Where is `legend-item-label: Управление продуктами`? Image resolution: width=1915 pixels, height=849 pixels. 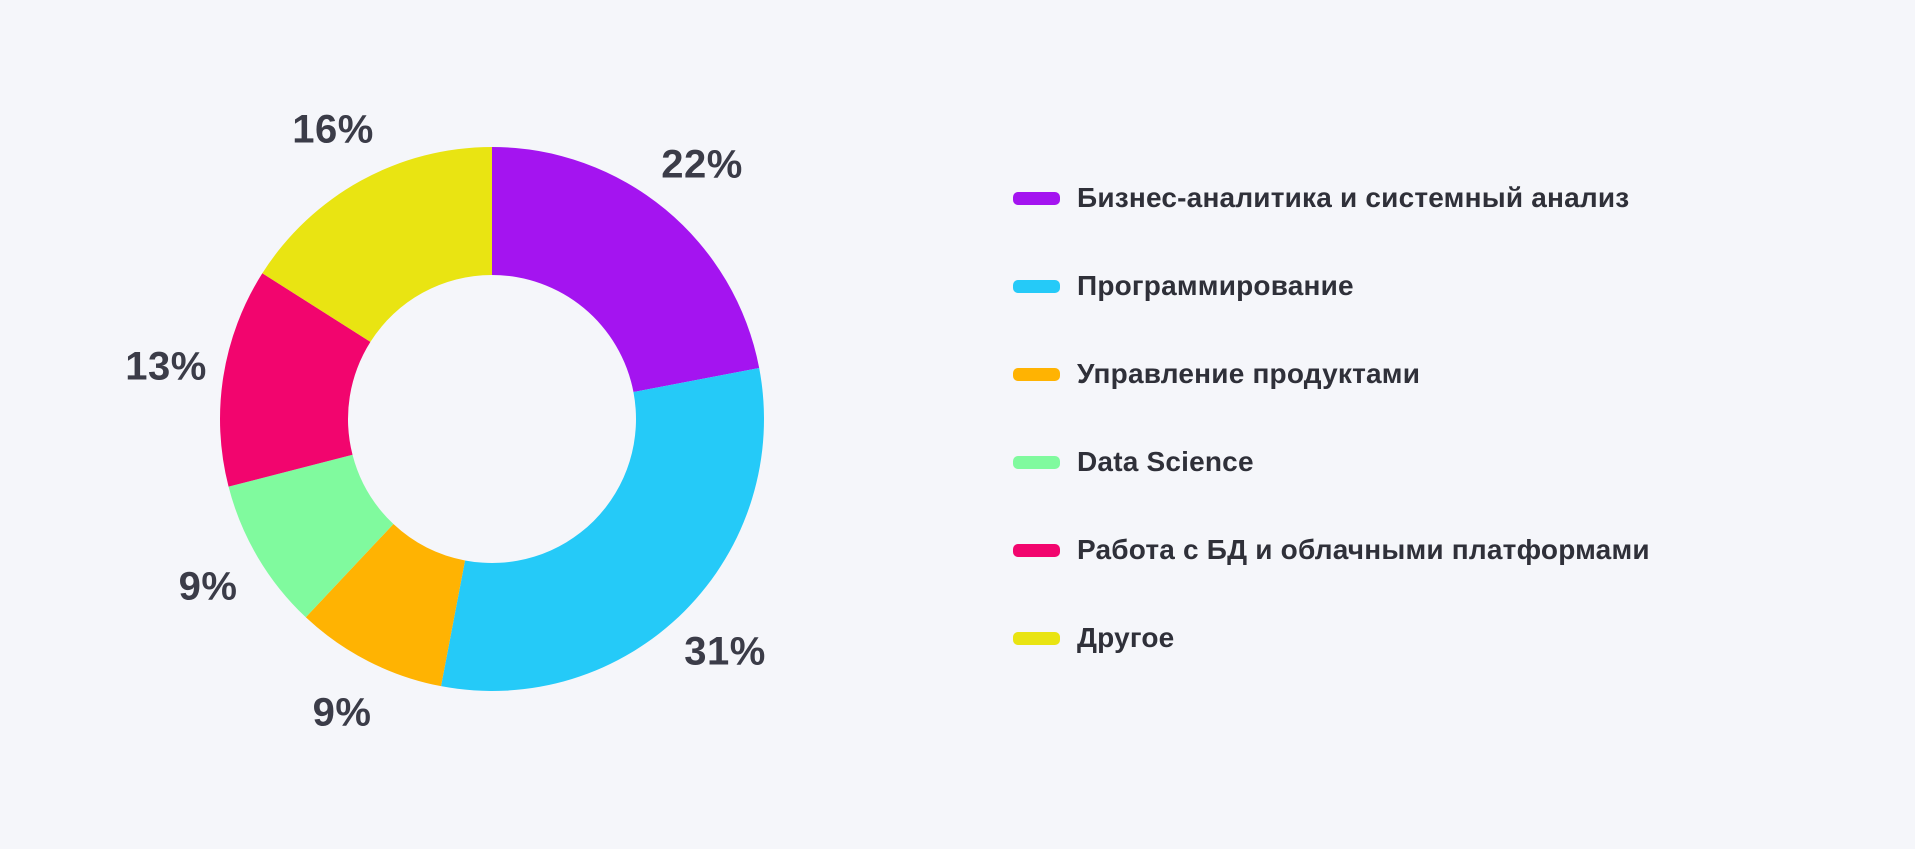 legend-item-label: Управление продуктами is located at coordinates (1249, 373).